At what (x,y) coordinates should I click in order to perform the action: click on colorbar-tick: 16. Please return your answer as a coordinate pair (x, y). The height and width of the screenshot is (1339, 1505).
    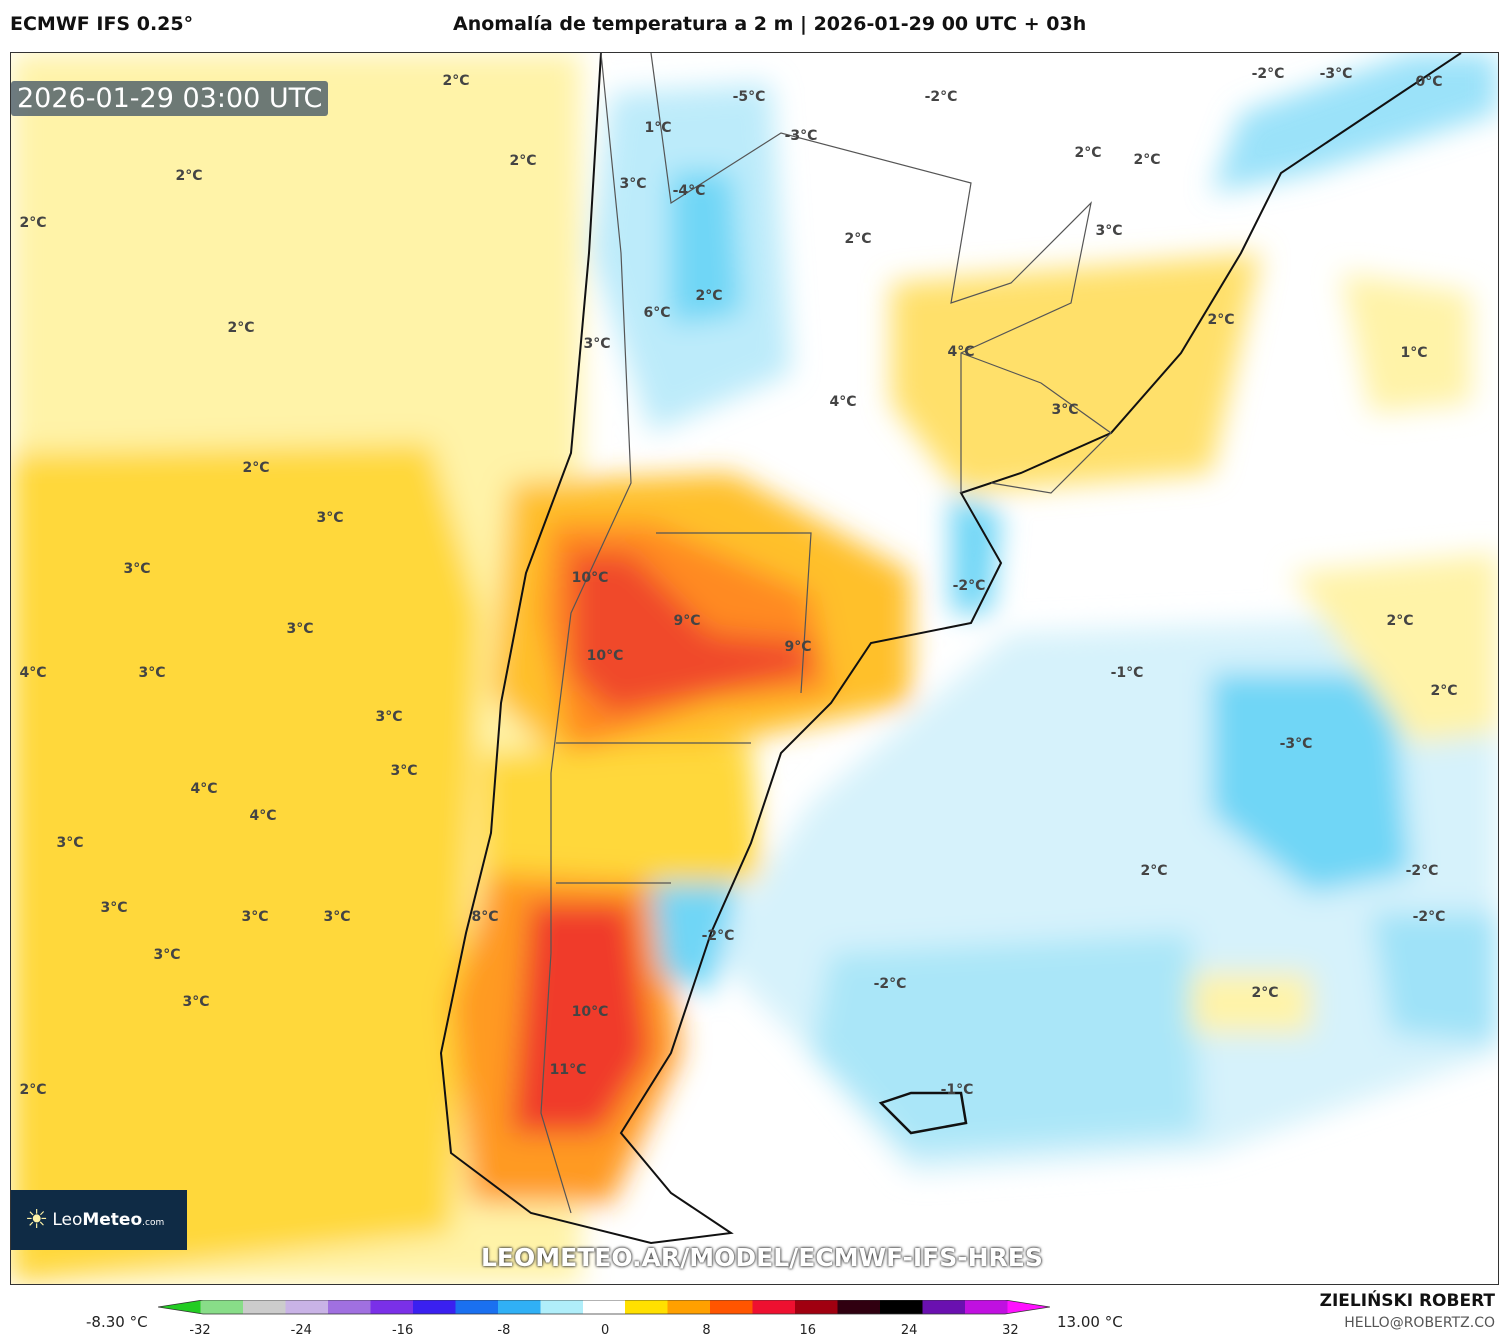
    Looking at the image, I should click on (808, 1330).